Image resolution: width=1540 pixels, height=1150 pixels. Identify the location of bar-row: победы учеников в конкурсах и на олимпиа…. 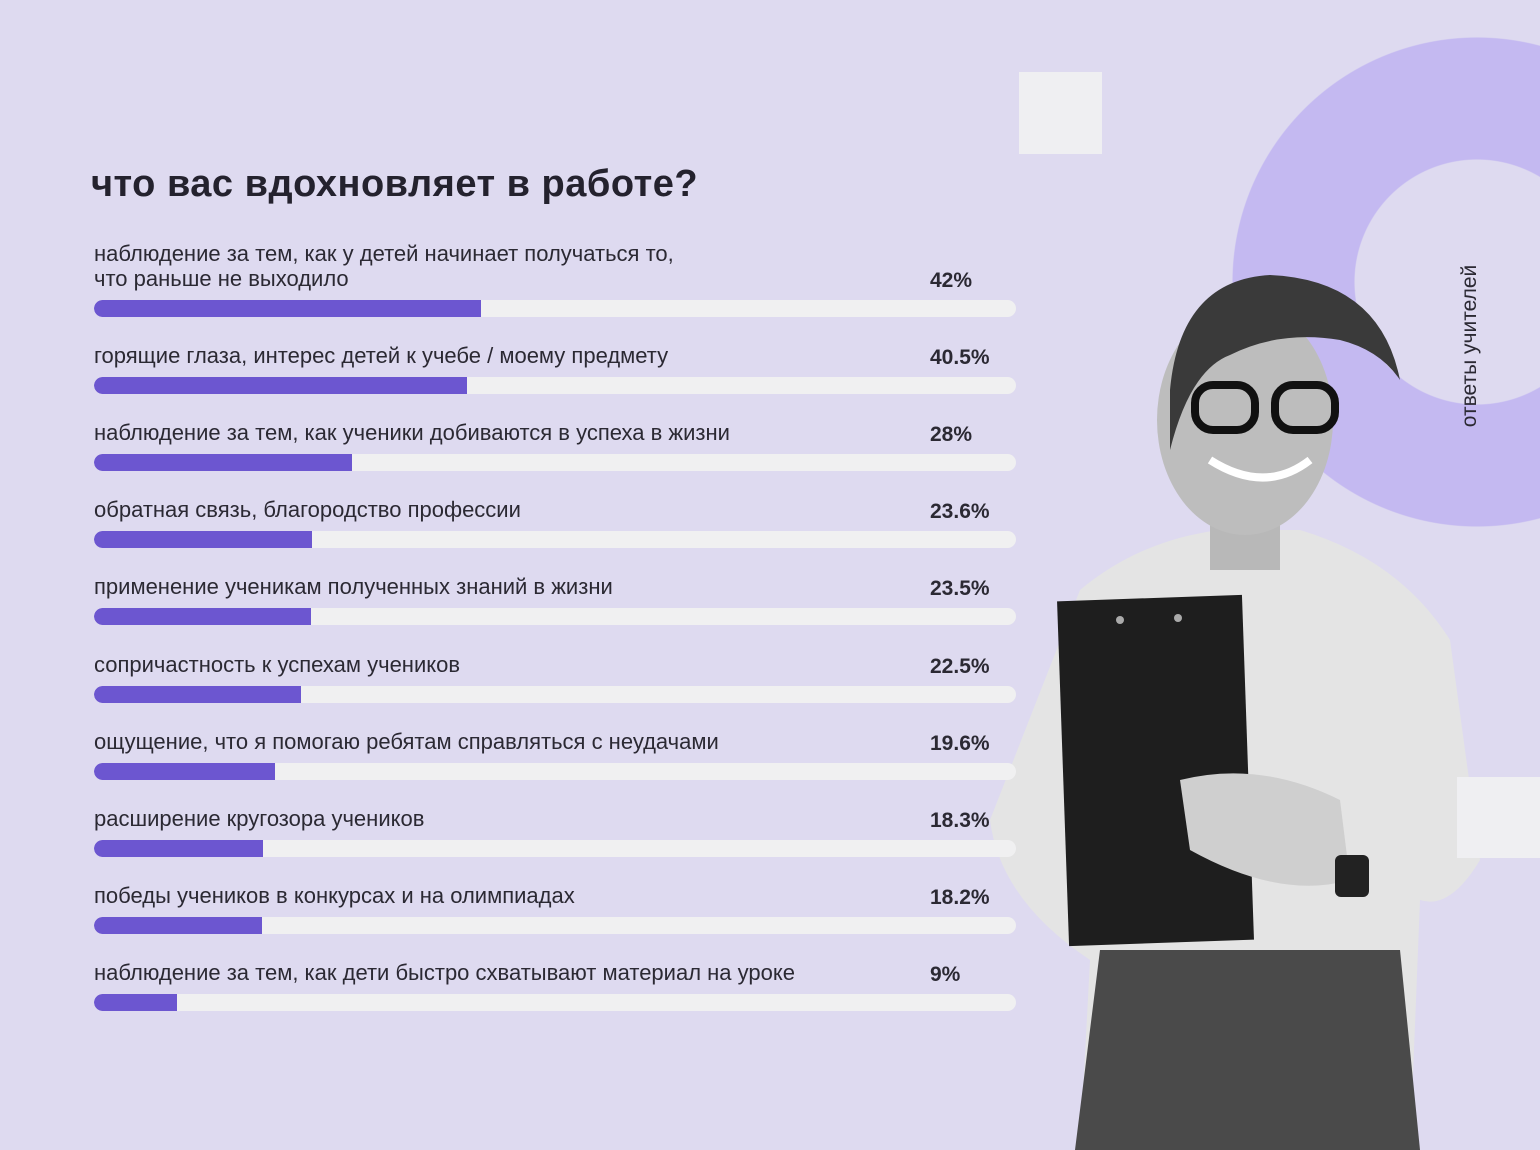
(555, 894).